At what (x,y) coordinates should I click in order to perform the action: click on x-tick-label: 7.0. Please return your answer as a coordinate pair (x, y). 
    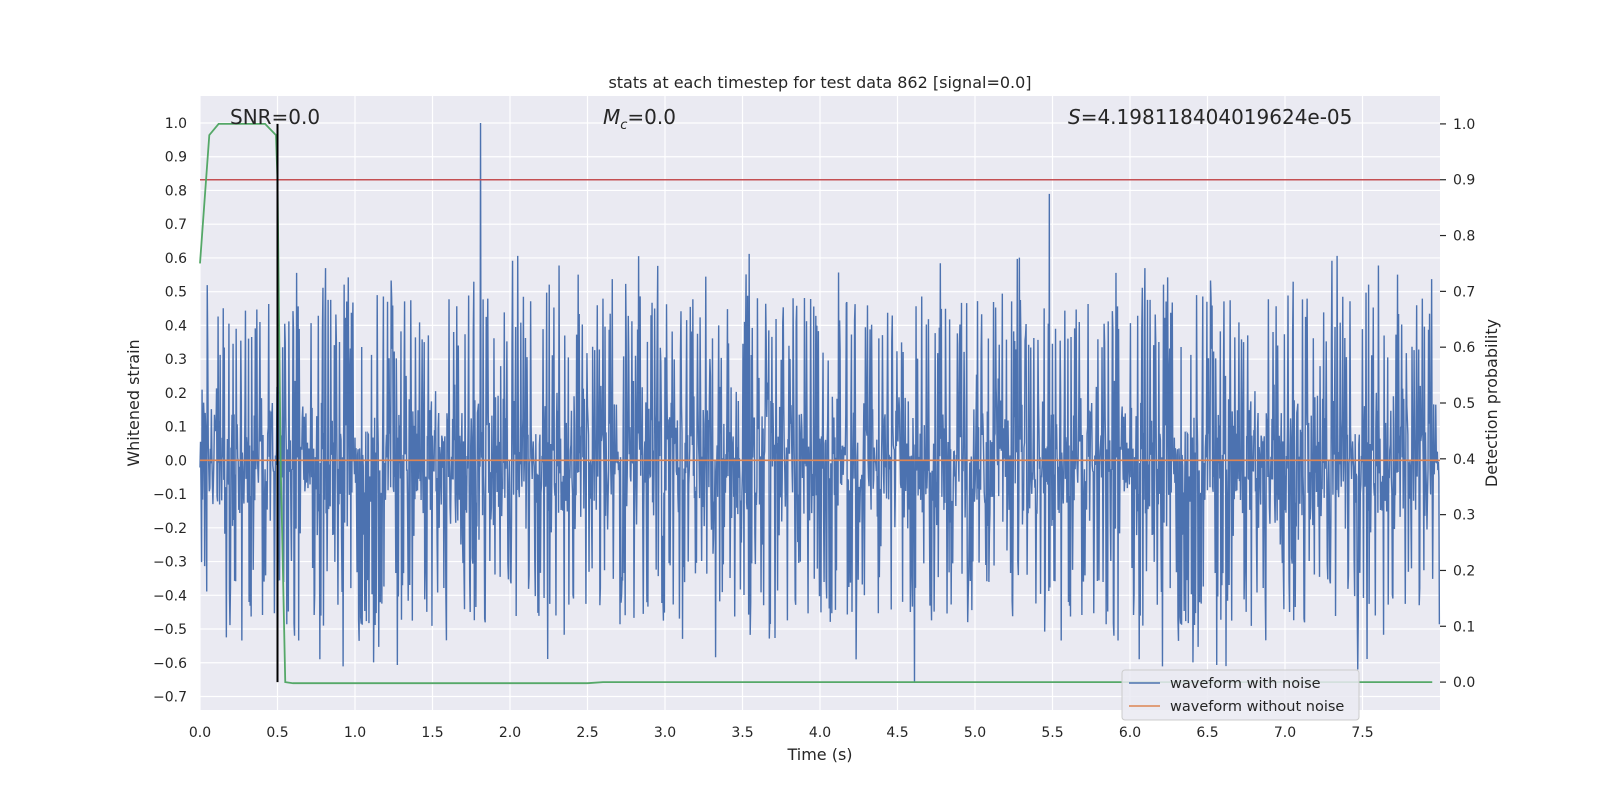
    Looking at the image, I should click on (1285, 733).